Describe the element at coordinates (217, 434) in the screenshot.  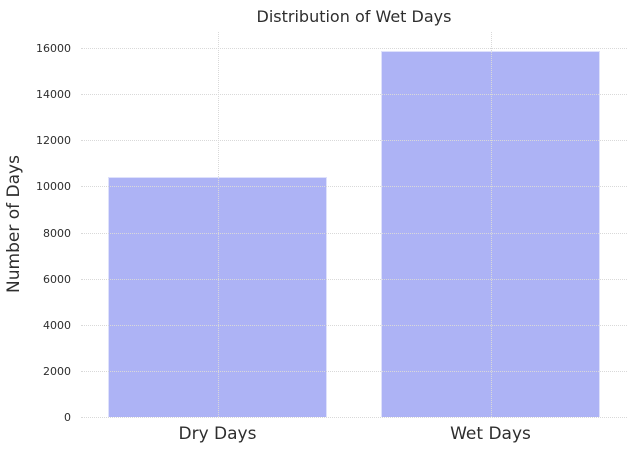
I see `x-tick-label: Dry Days` at that location.